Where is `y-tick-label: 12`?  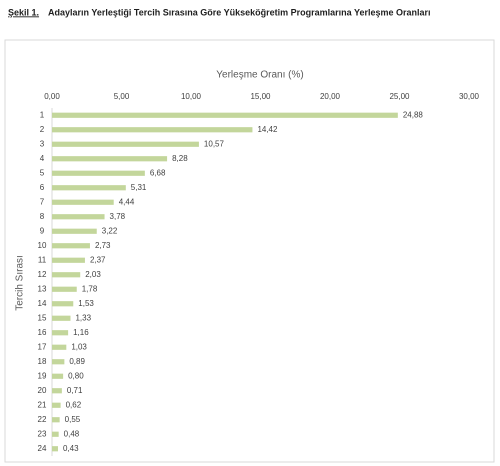 y-tick-label: 12 is located at coordinates (42, 274).